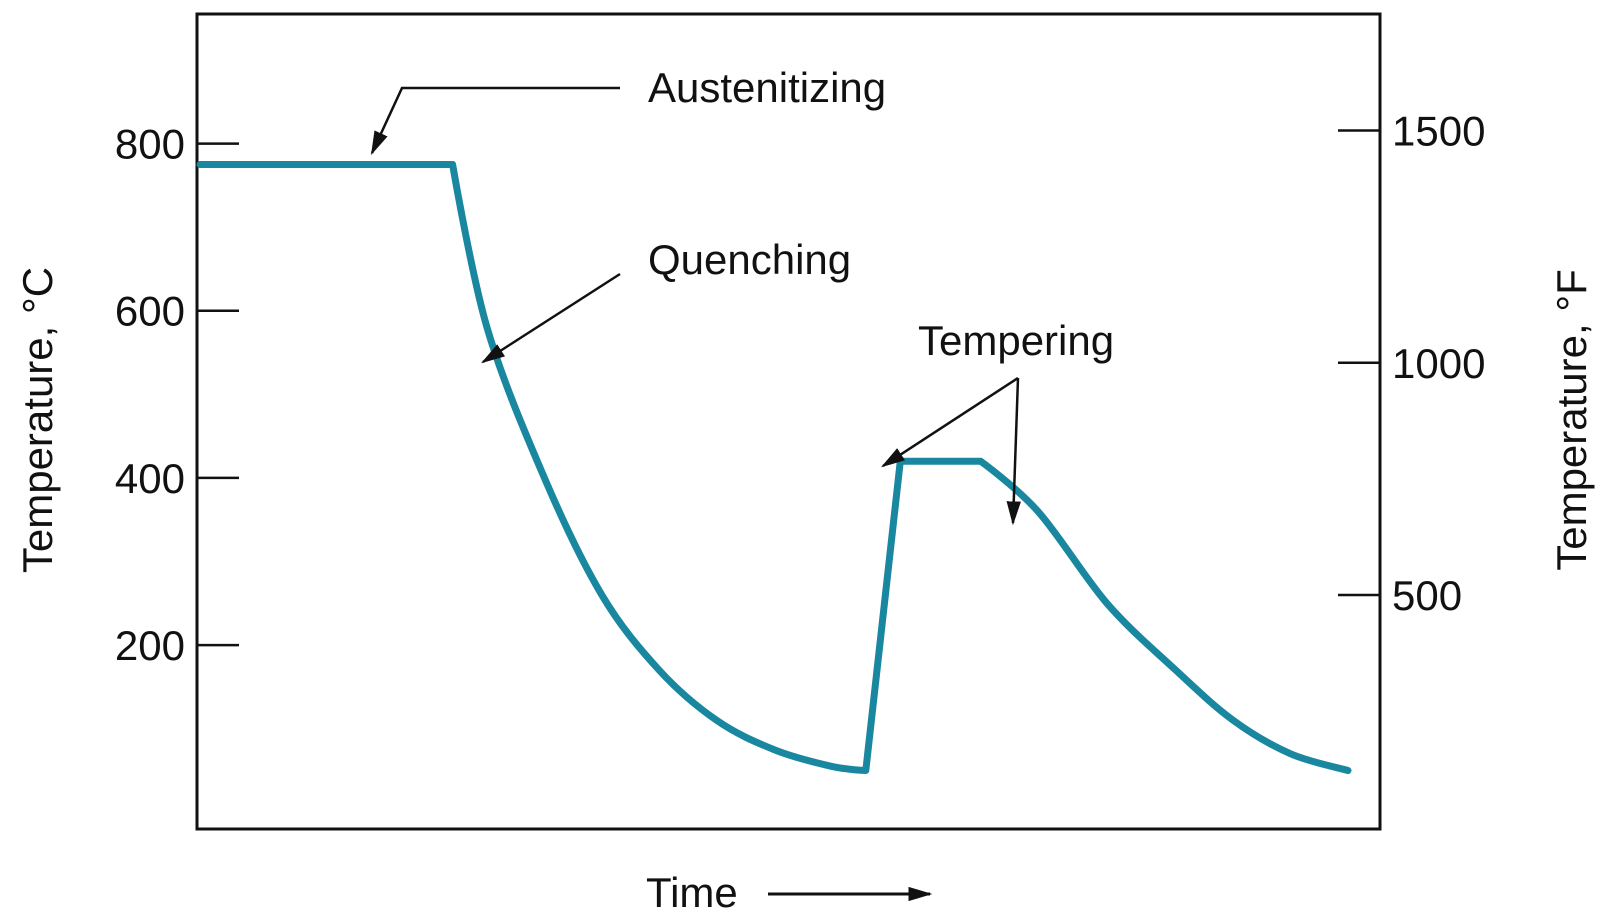  I want to click on tempering-leader-cool, so click(1013, 451).